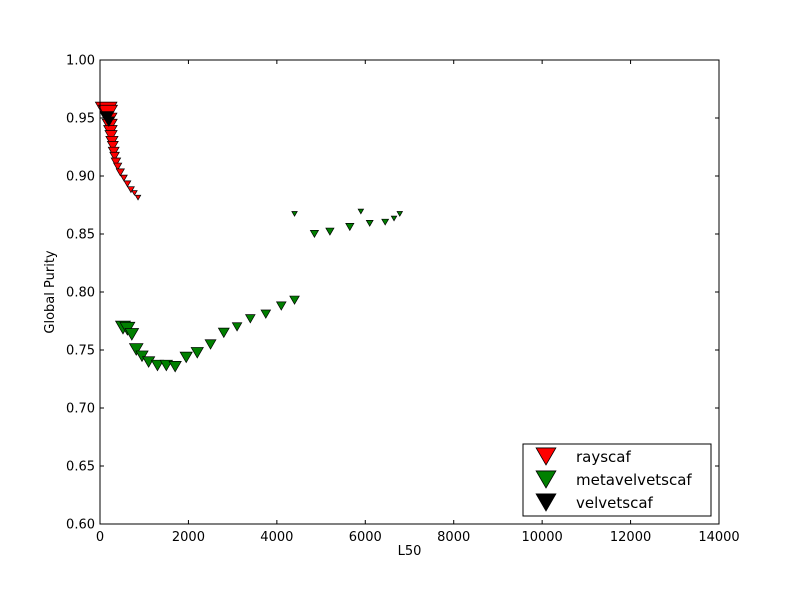 The height and width of the screenshot is (600, 800). Describe the element at coordinates (603, 457) in the screenshot. I see `legend-label-rayscaf: rayscaf` at that location.